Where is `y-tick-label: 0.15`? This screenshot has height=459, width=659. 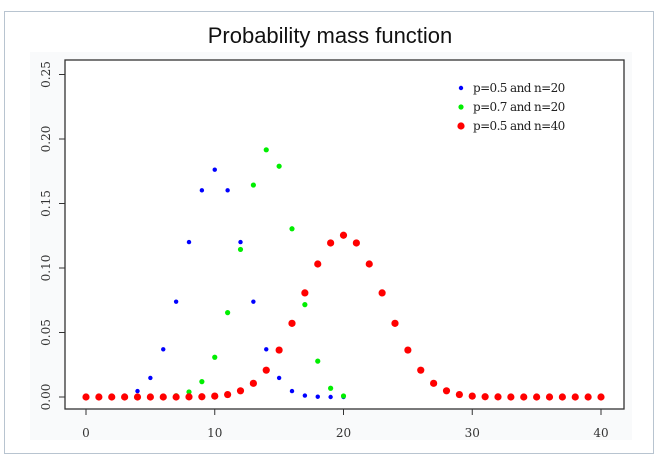
y-tick-label: 0.15 is located at coordinates (46, 203).